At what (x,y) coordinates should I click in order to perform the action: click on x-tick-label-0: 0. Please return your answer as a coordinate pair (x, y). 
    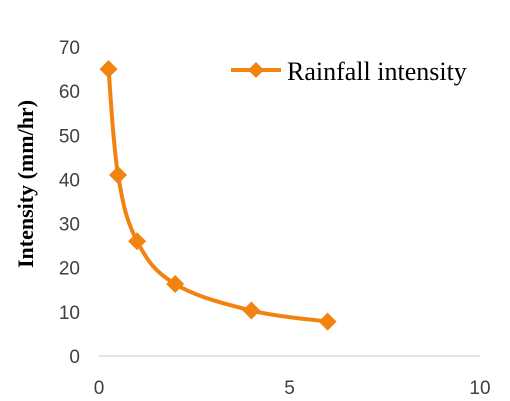
    Looking at the image, I should click on (99, 388).